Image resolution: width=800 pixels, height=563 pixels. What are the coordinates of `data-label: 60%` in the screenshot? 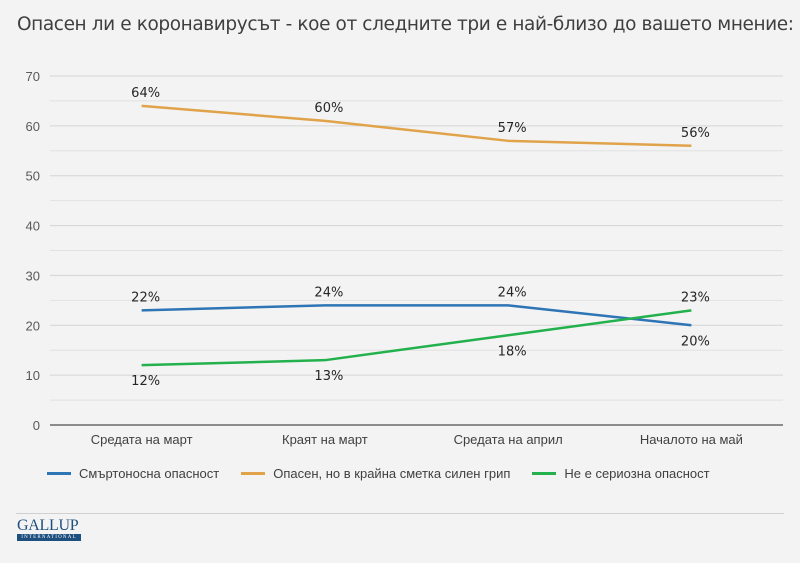 It's located at (328, 108).